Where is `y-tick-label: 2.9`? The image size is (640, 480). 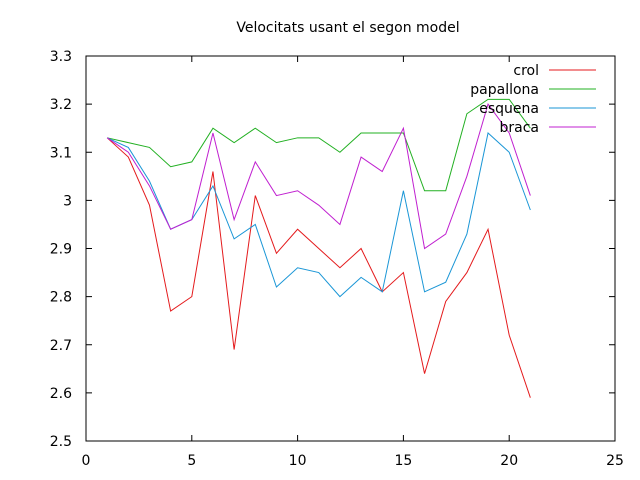
y-tick-label: 2.9 is located at coordinates (61, 250).